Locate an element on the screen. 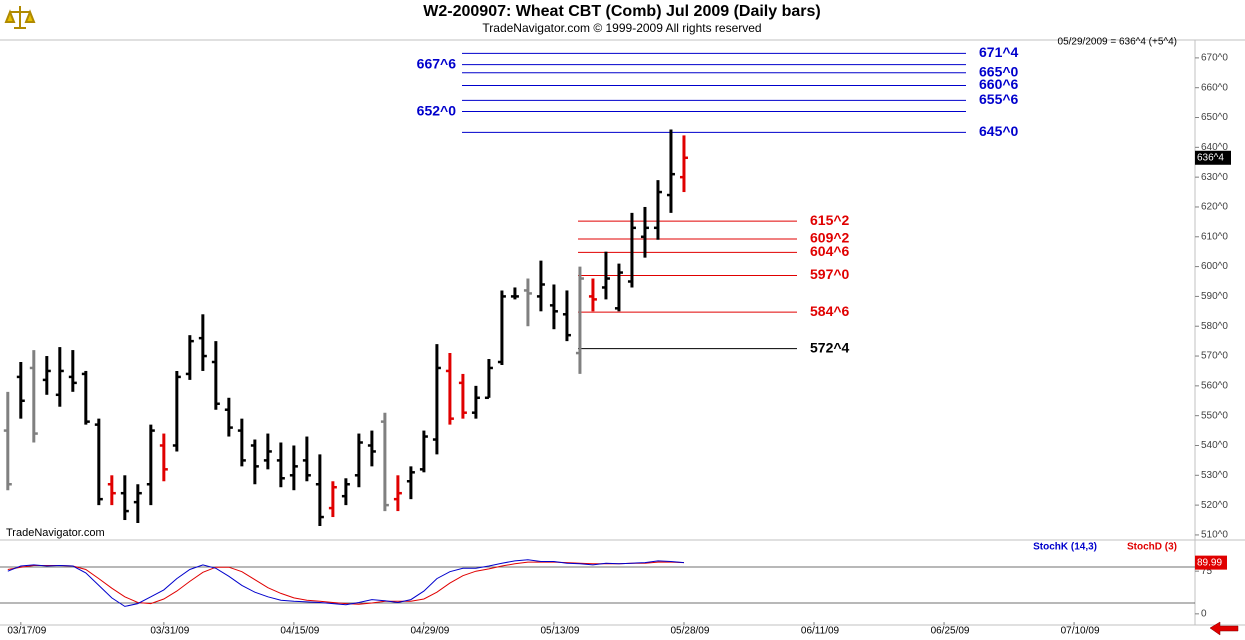 This screenshot has width=1245, height=640. last-value-box is located at coordinates (1211, 562).